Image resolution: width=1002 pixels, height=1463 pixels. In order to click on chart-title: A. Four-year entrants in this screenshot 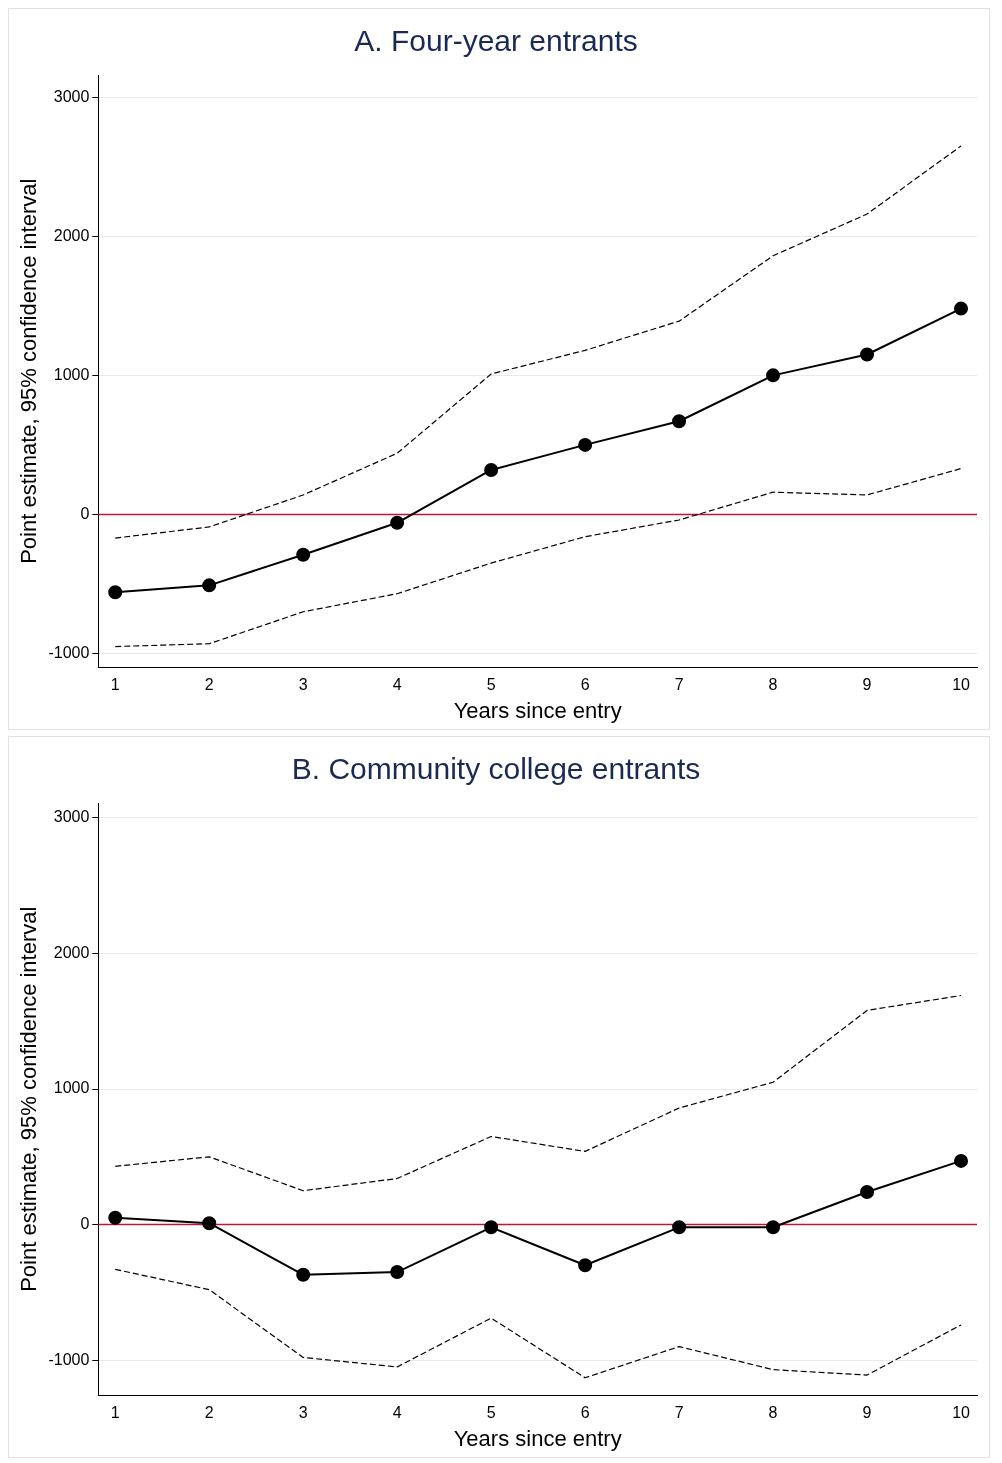, I will do `click(496, 41)`.